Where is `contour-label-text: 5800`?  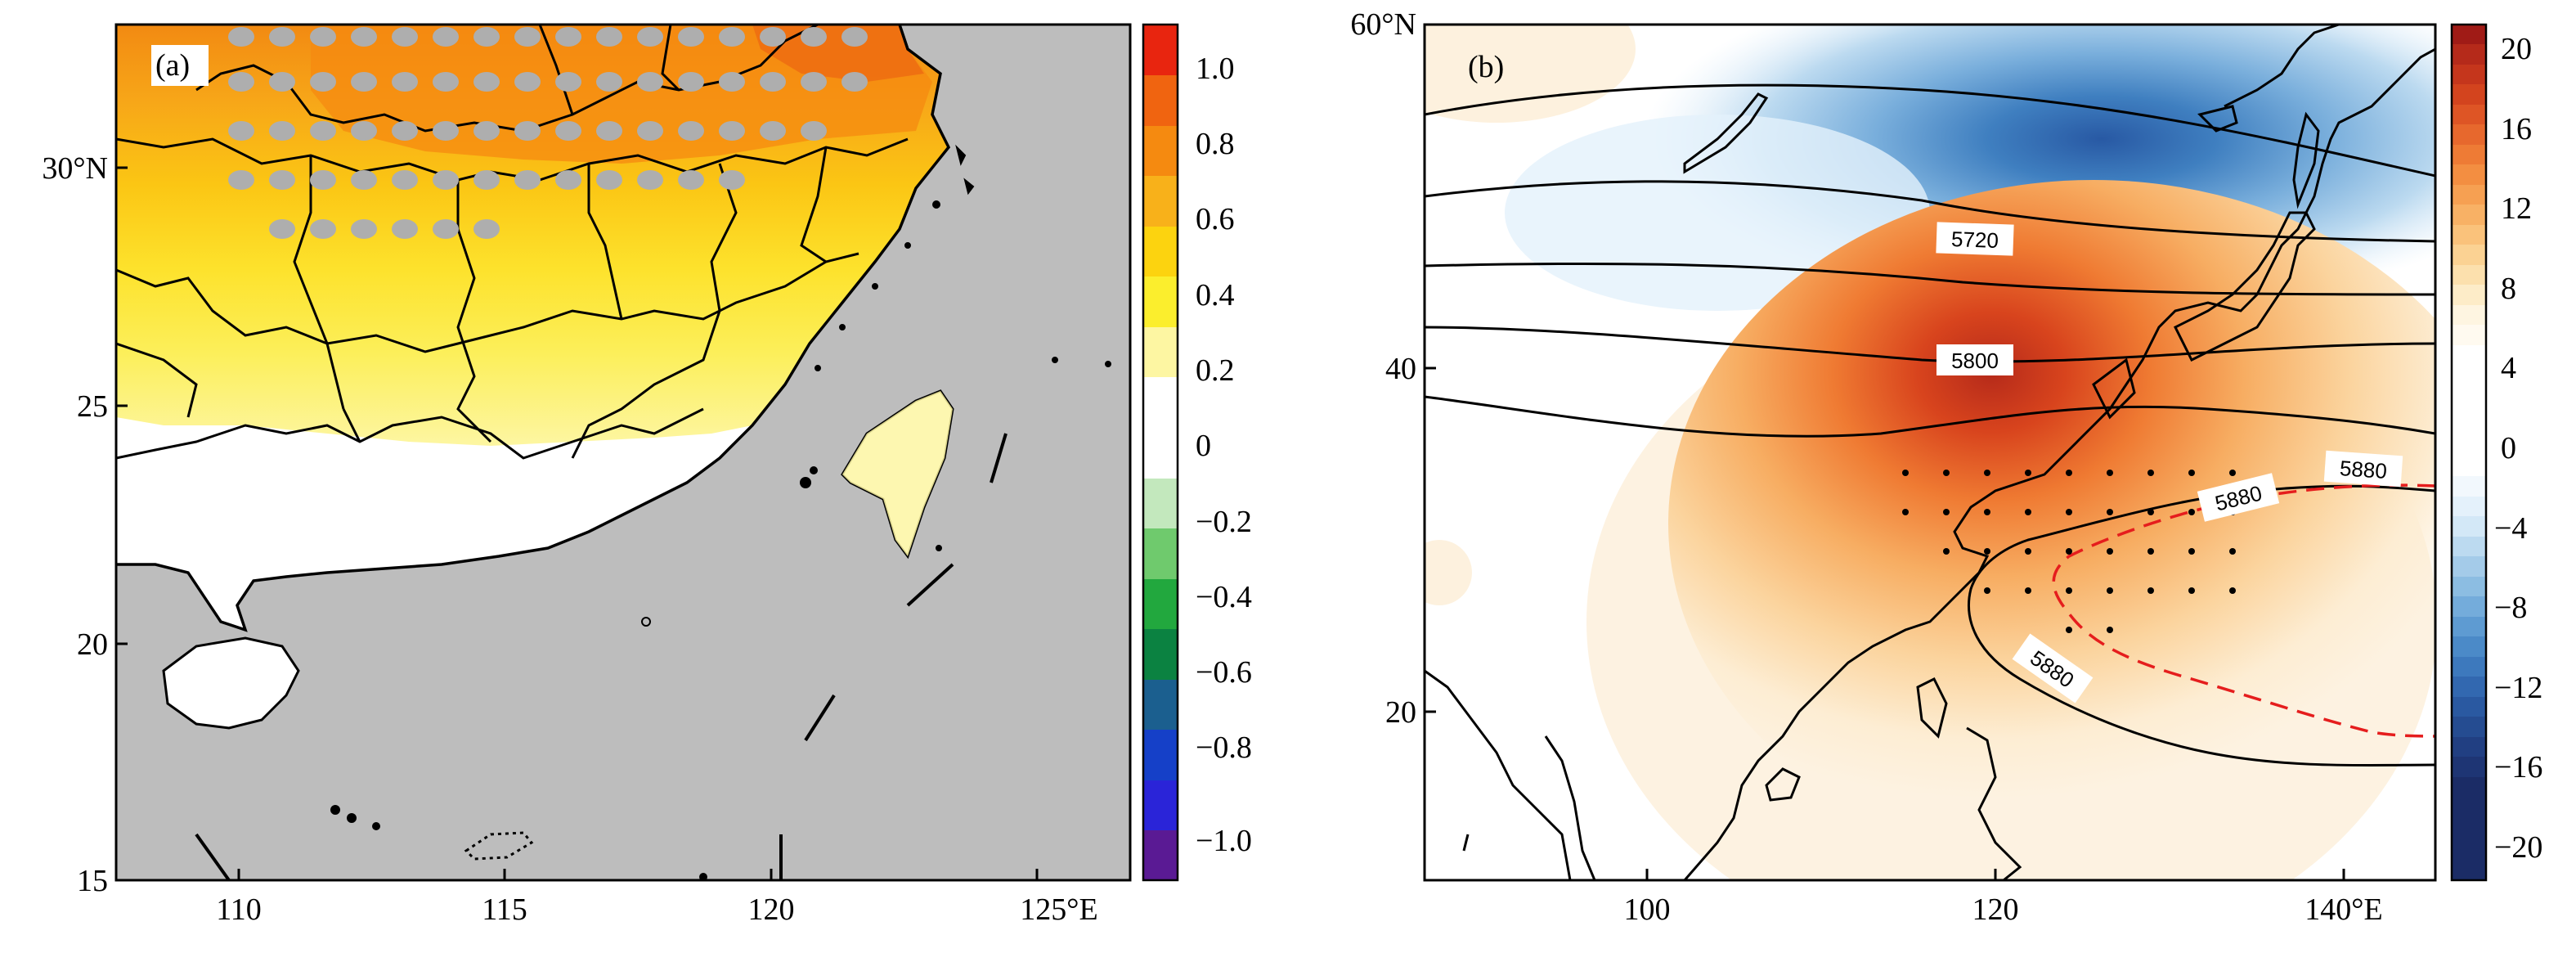
contour-label-text: 5800 is located at coordinates (1975, 360).